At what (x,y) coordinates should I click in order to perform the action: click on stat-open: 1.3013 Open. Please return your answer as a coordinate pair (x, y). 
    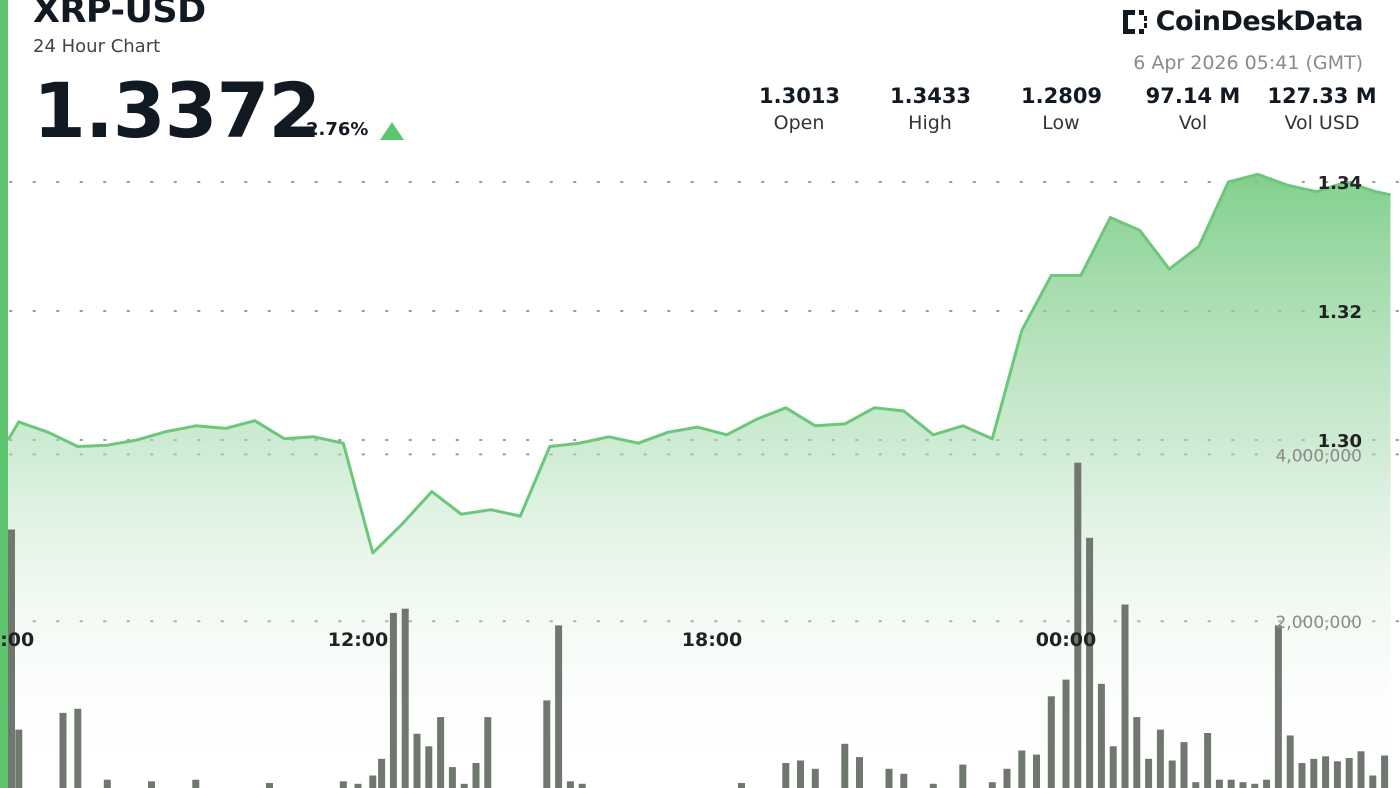
    Looking at the image, I should click on (800, 109).